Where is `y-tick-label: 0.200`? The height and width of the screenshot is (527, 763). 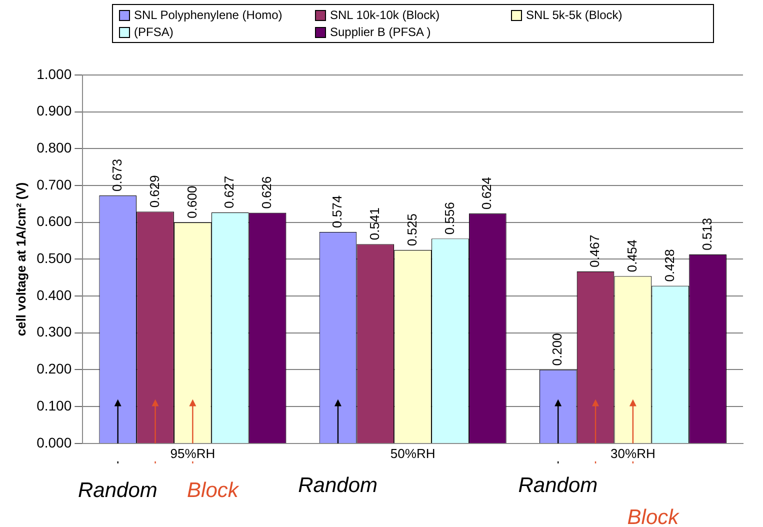 y-tick-label: 0.200 is located at coordinates (54, 368).